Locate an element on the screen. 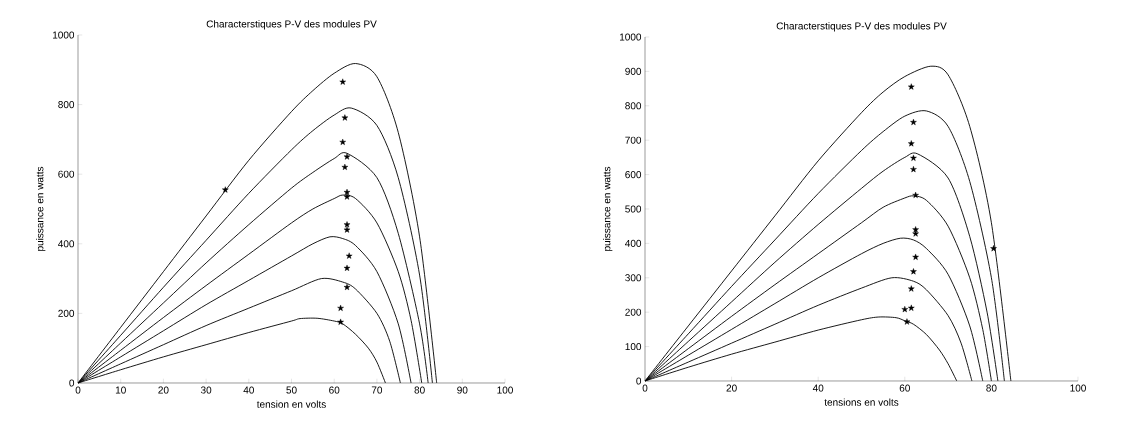  y-tick-label: 100 is located at coordinates (633, 347).